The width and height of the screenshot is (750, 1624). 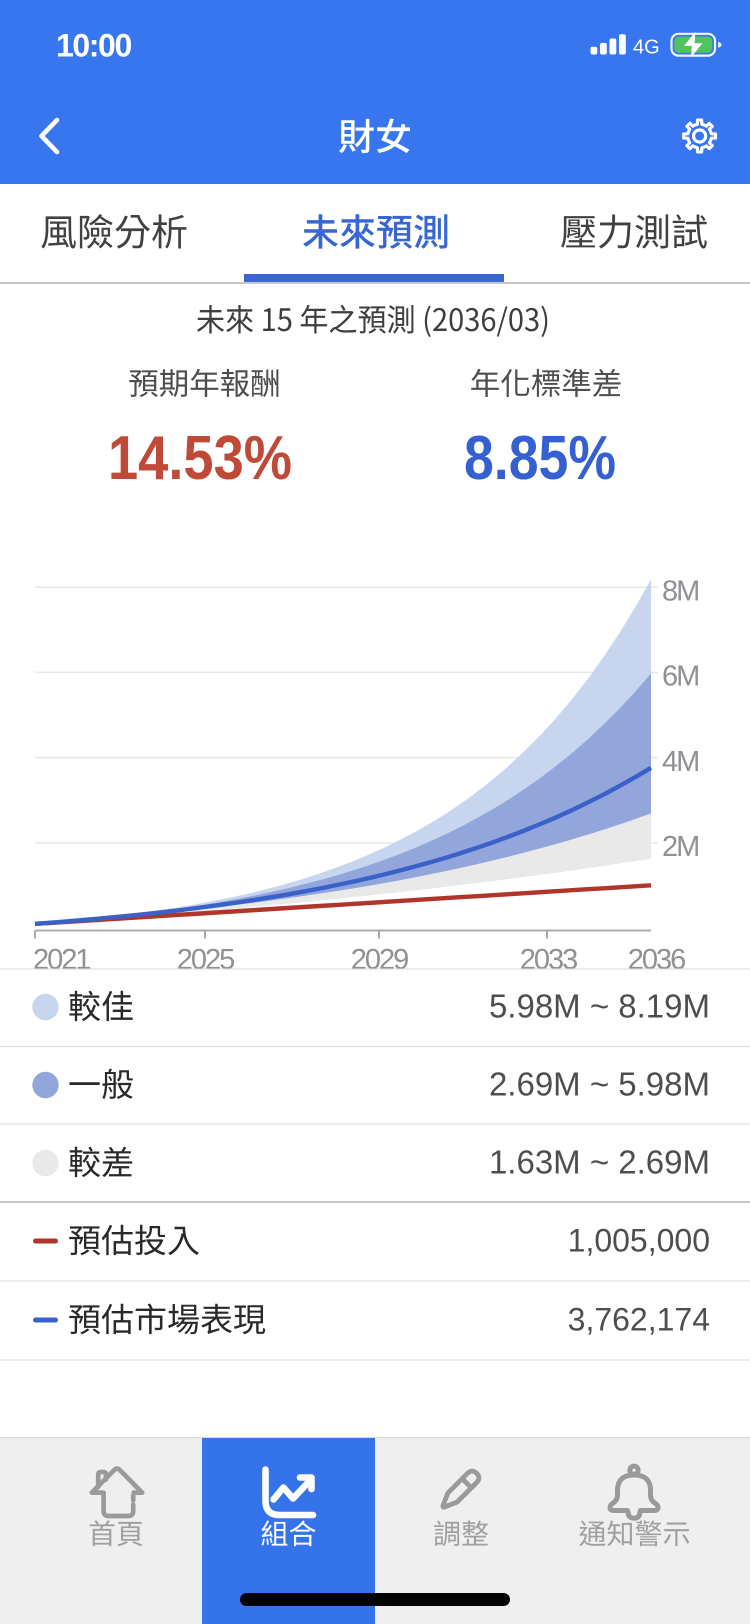 I want to click on svg-text: 2025, so click(x=205, y=960).